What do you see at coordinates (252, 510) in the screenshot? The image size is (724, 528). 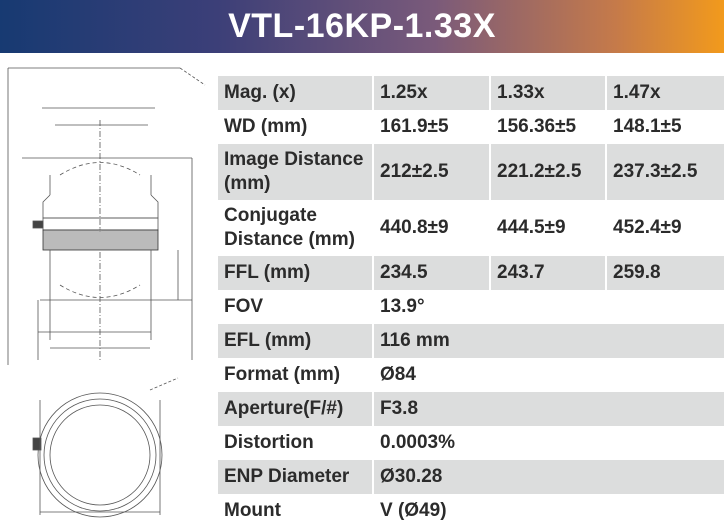 I see `spec-label: Mount` at bounding box center [252, 510].